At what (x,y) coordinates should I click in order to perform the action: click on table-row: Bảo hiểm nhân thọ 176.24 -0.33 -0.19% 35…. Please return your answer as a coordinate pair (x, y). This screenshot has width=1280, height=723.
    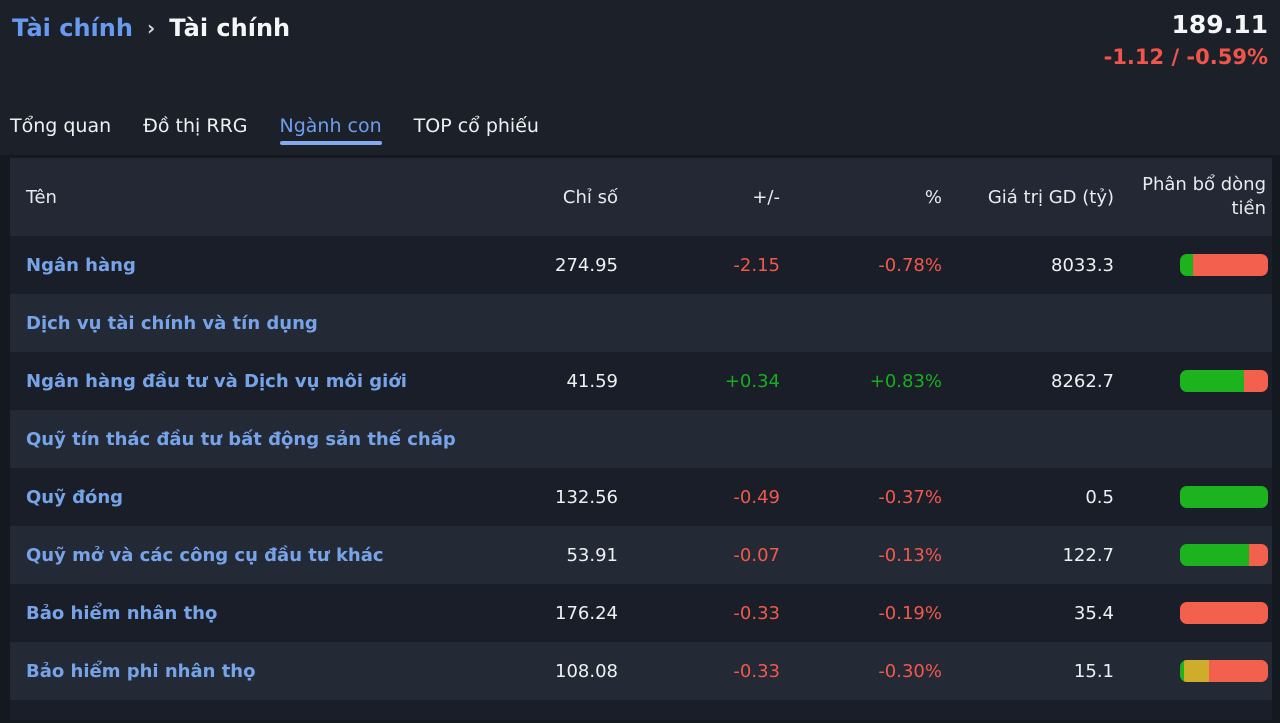
    Looking at the image, I should click on (641, 613).